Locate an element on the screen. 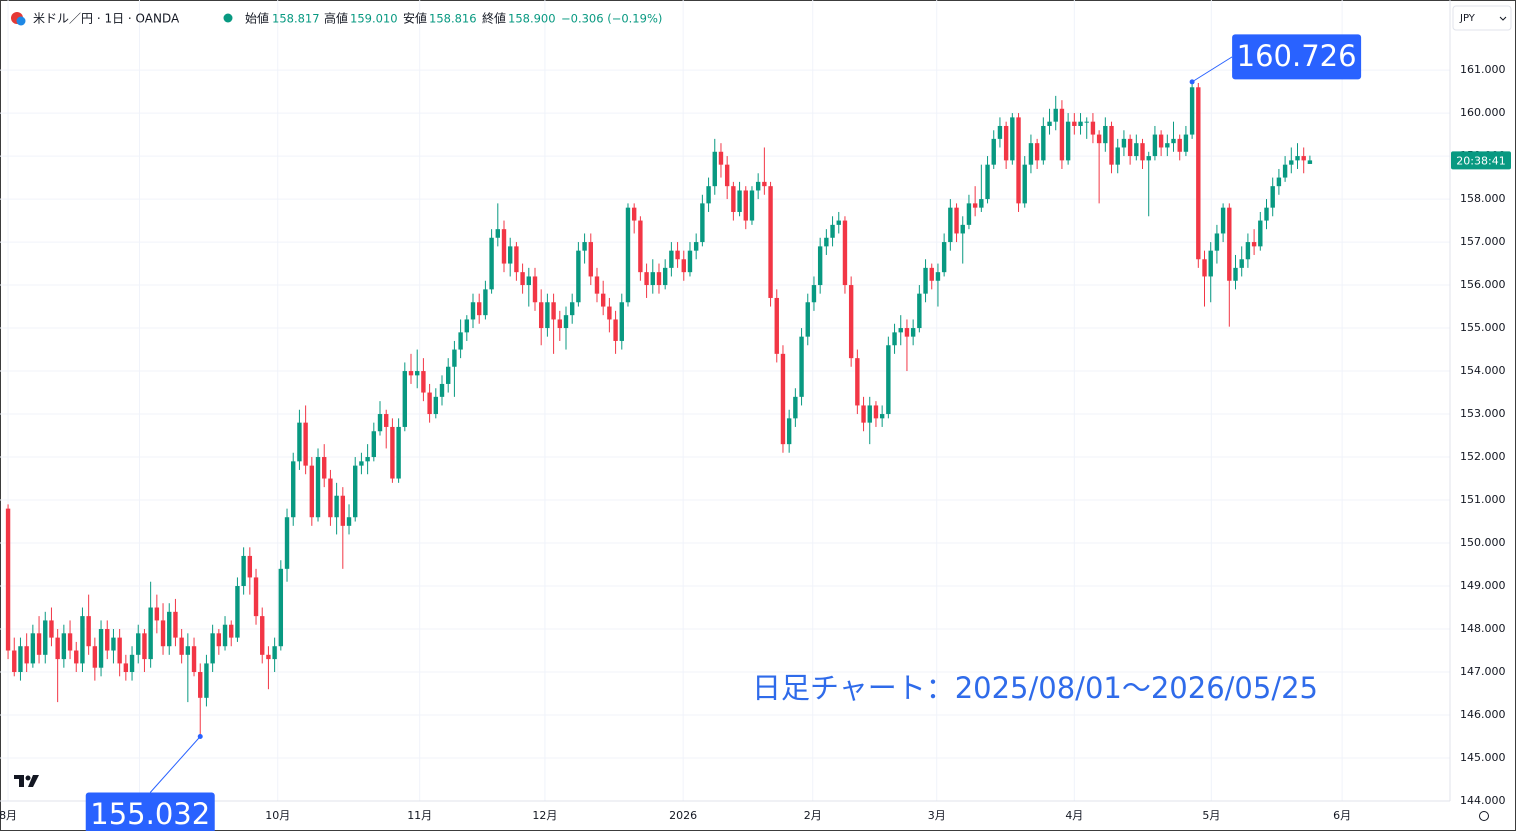  flag-icon is located at coordinates (21, 21).